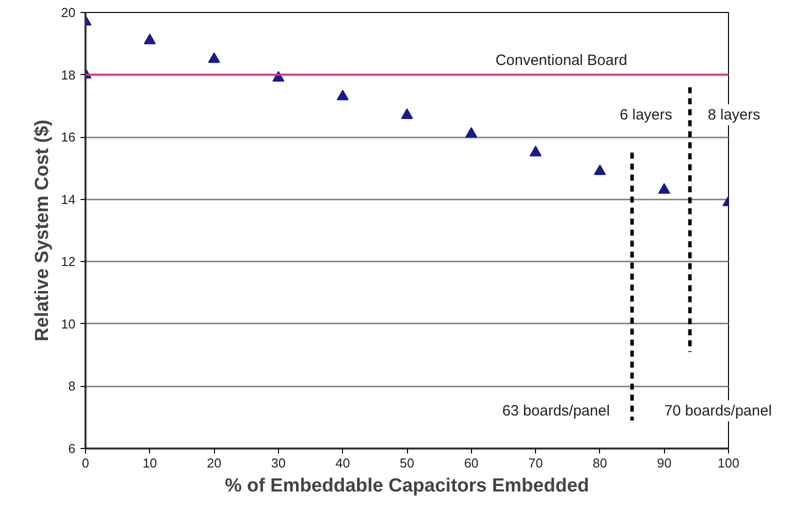 Image resolution: width=786 pixels, height=527 pixels. I want to click on x-tick-label: 90, so click(664, 463).